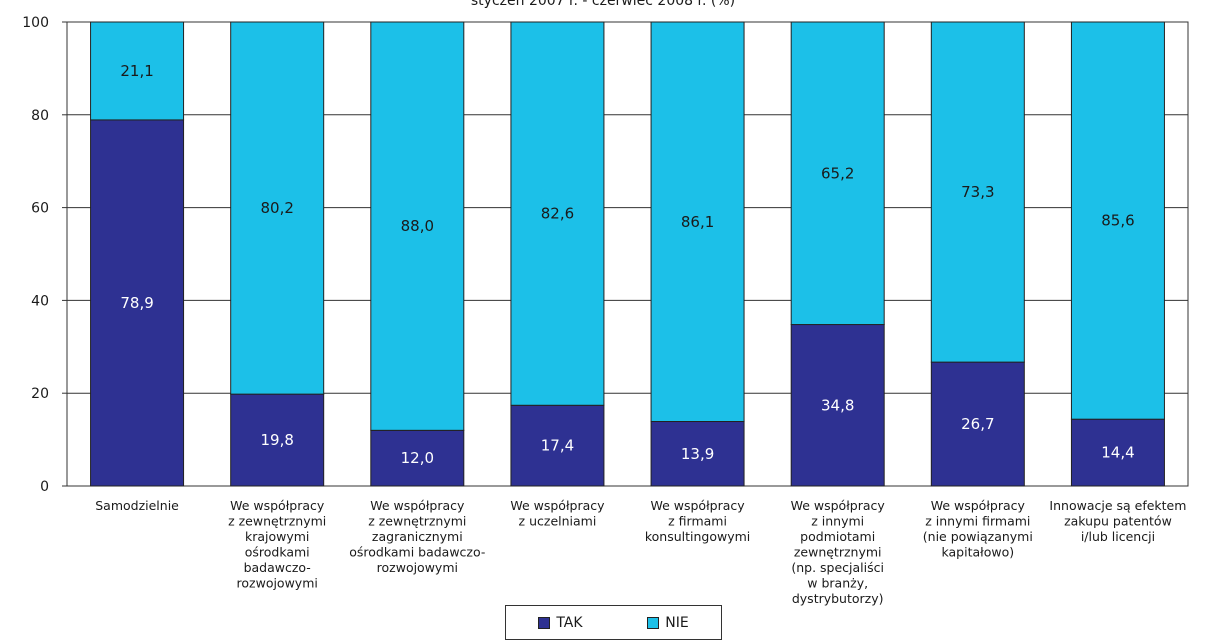 The image size is (1206, 642). I want to click on y-tick-label: 20, so click(40, 394).